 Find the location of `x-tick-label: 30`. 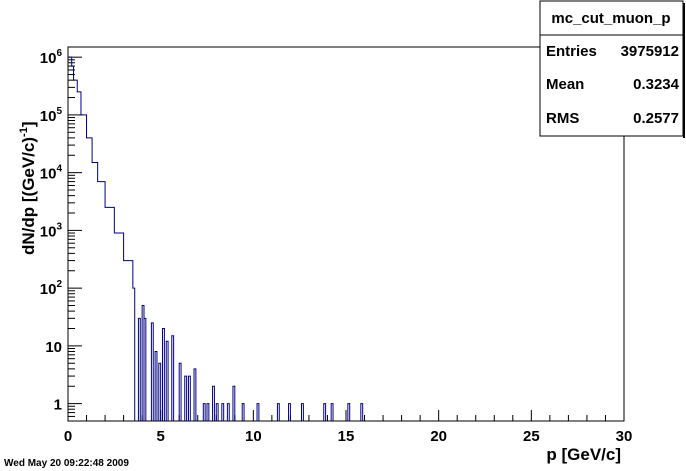

x-tick-label: 30 is located at coordinates (624, 436).